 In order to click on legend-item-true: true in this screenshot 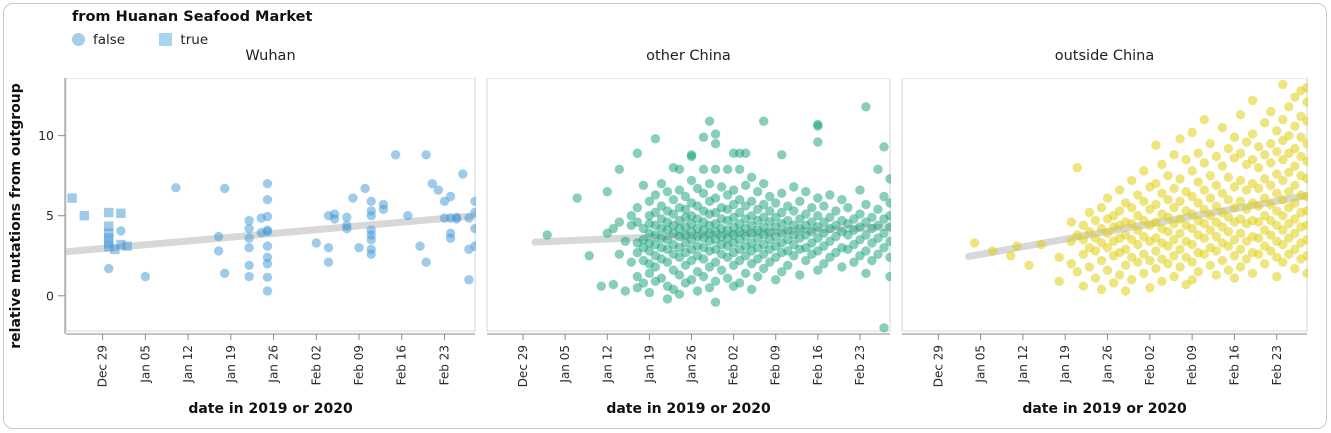, I will do `click(183, 40)`.